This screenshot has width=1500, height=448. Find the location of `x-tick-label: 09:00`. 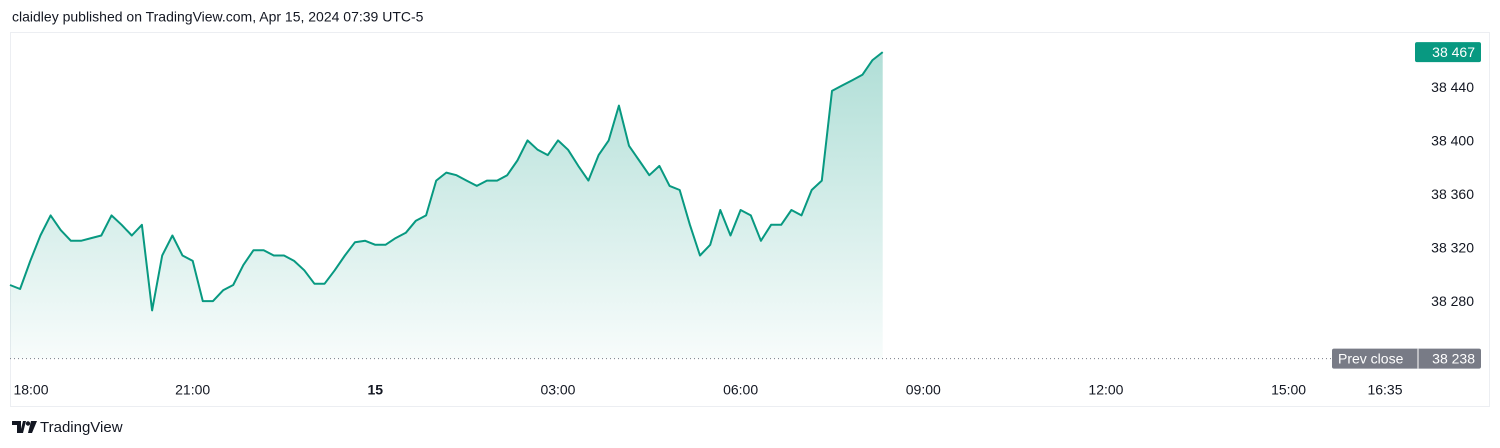

x-tick-label: 09:00 is located at coordinates (923, 390).